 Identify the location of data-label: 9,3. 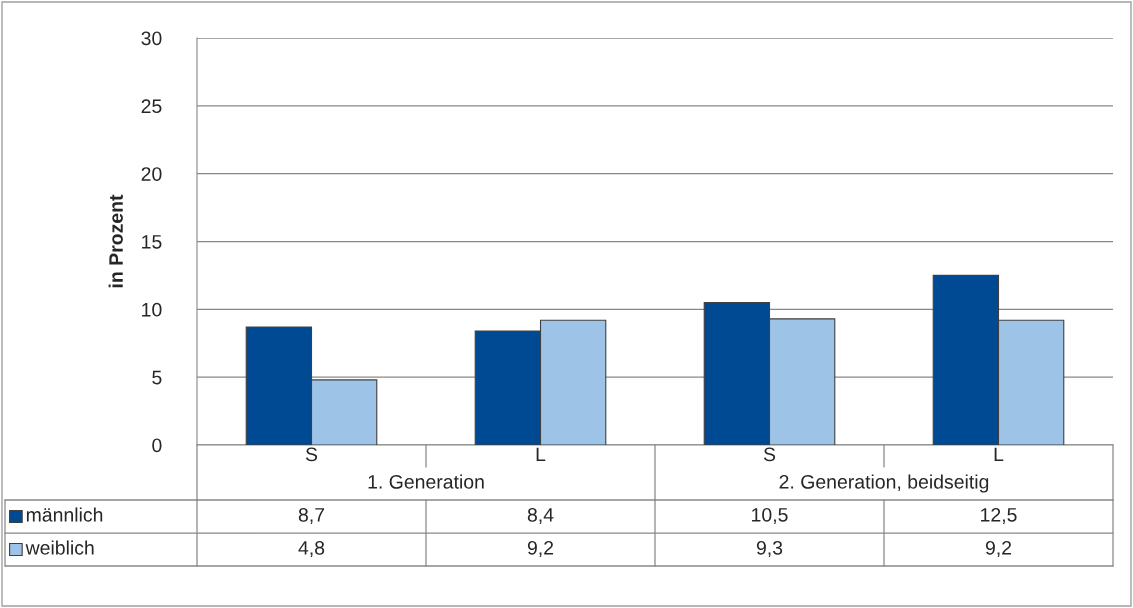
(769, 549).